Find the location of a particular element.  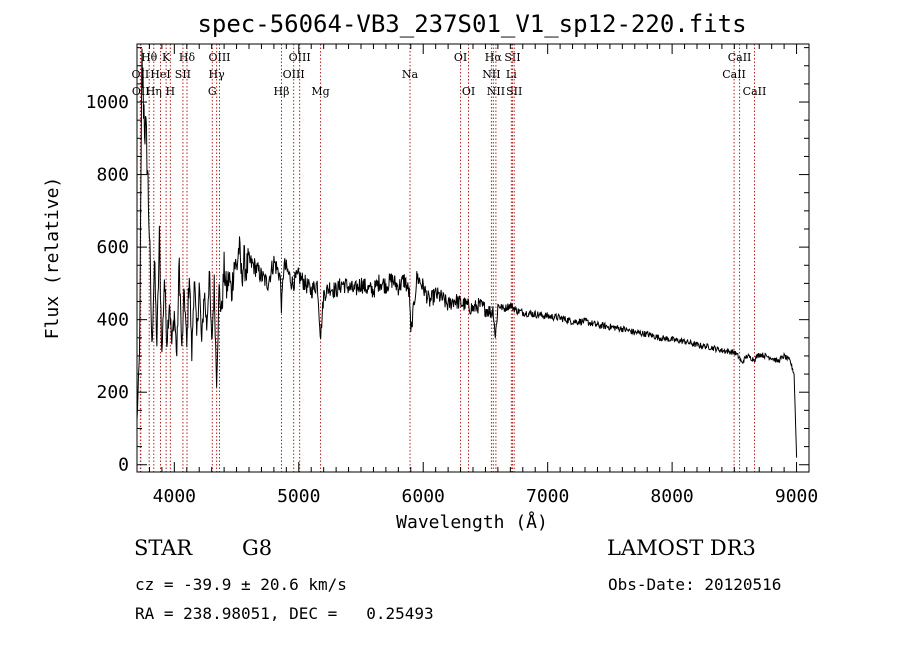

y-tick-label: 1000 is located at coordinates (107, 102).